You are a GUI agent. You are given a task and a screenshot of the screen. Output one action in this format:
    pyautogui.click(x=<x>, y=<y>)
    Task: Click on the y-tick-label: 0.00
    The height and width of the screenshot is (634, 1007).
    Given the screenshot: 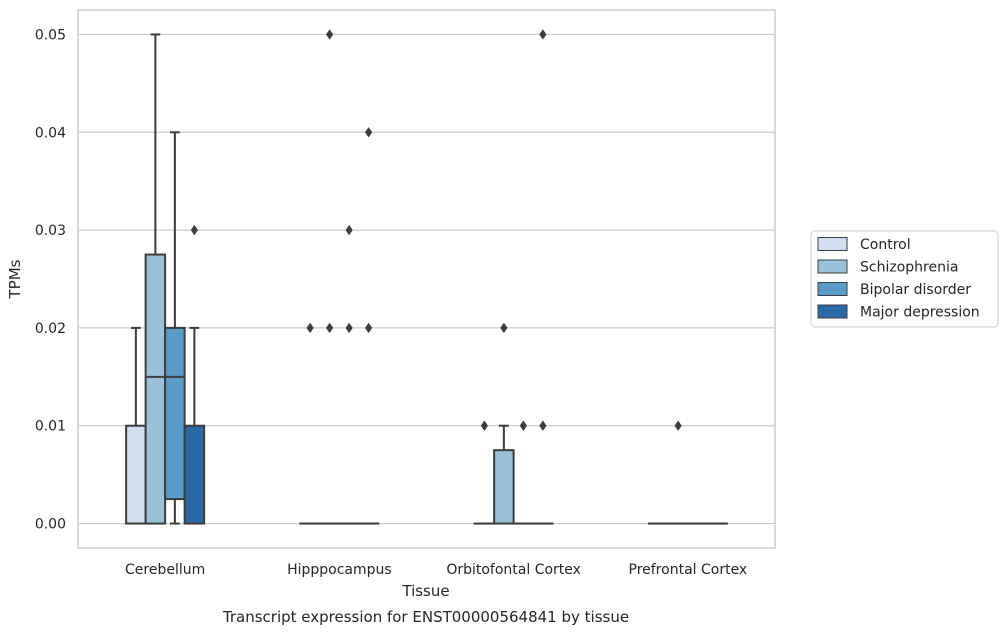 What is the action you would take?
    pyautogui.click(x=50, y=525)
    